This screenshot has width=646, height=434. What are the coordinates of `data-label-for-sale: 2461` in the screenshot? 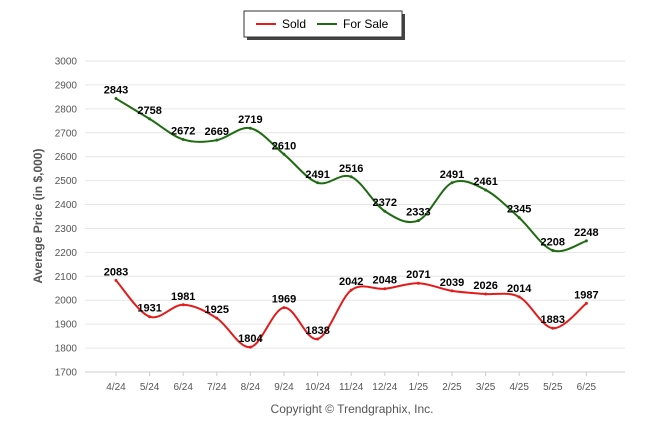 It's located at (485, 182).